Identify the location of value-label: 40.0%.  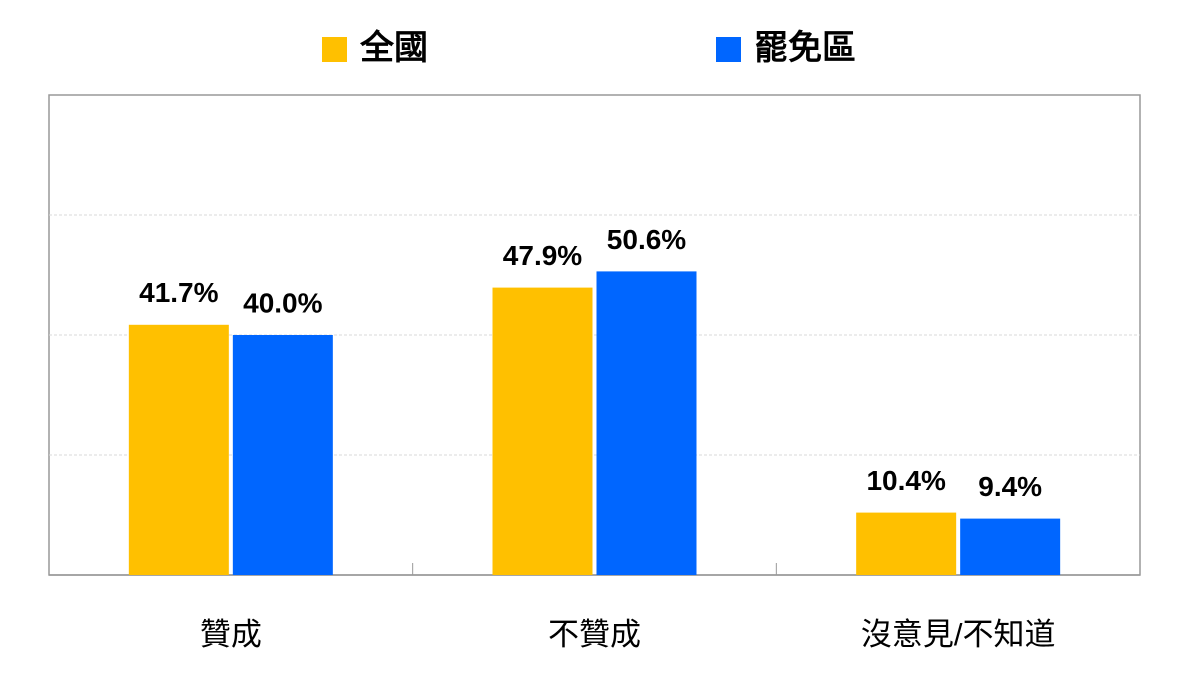
(282, 302).